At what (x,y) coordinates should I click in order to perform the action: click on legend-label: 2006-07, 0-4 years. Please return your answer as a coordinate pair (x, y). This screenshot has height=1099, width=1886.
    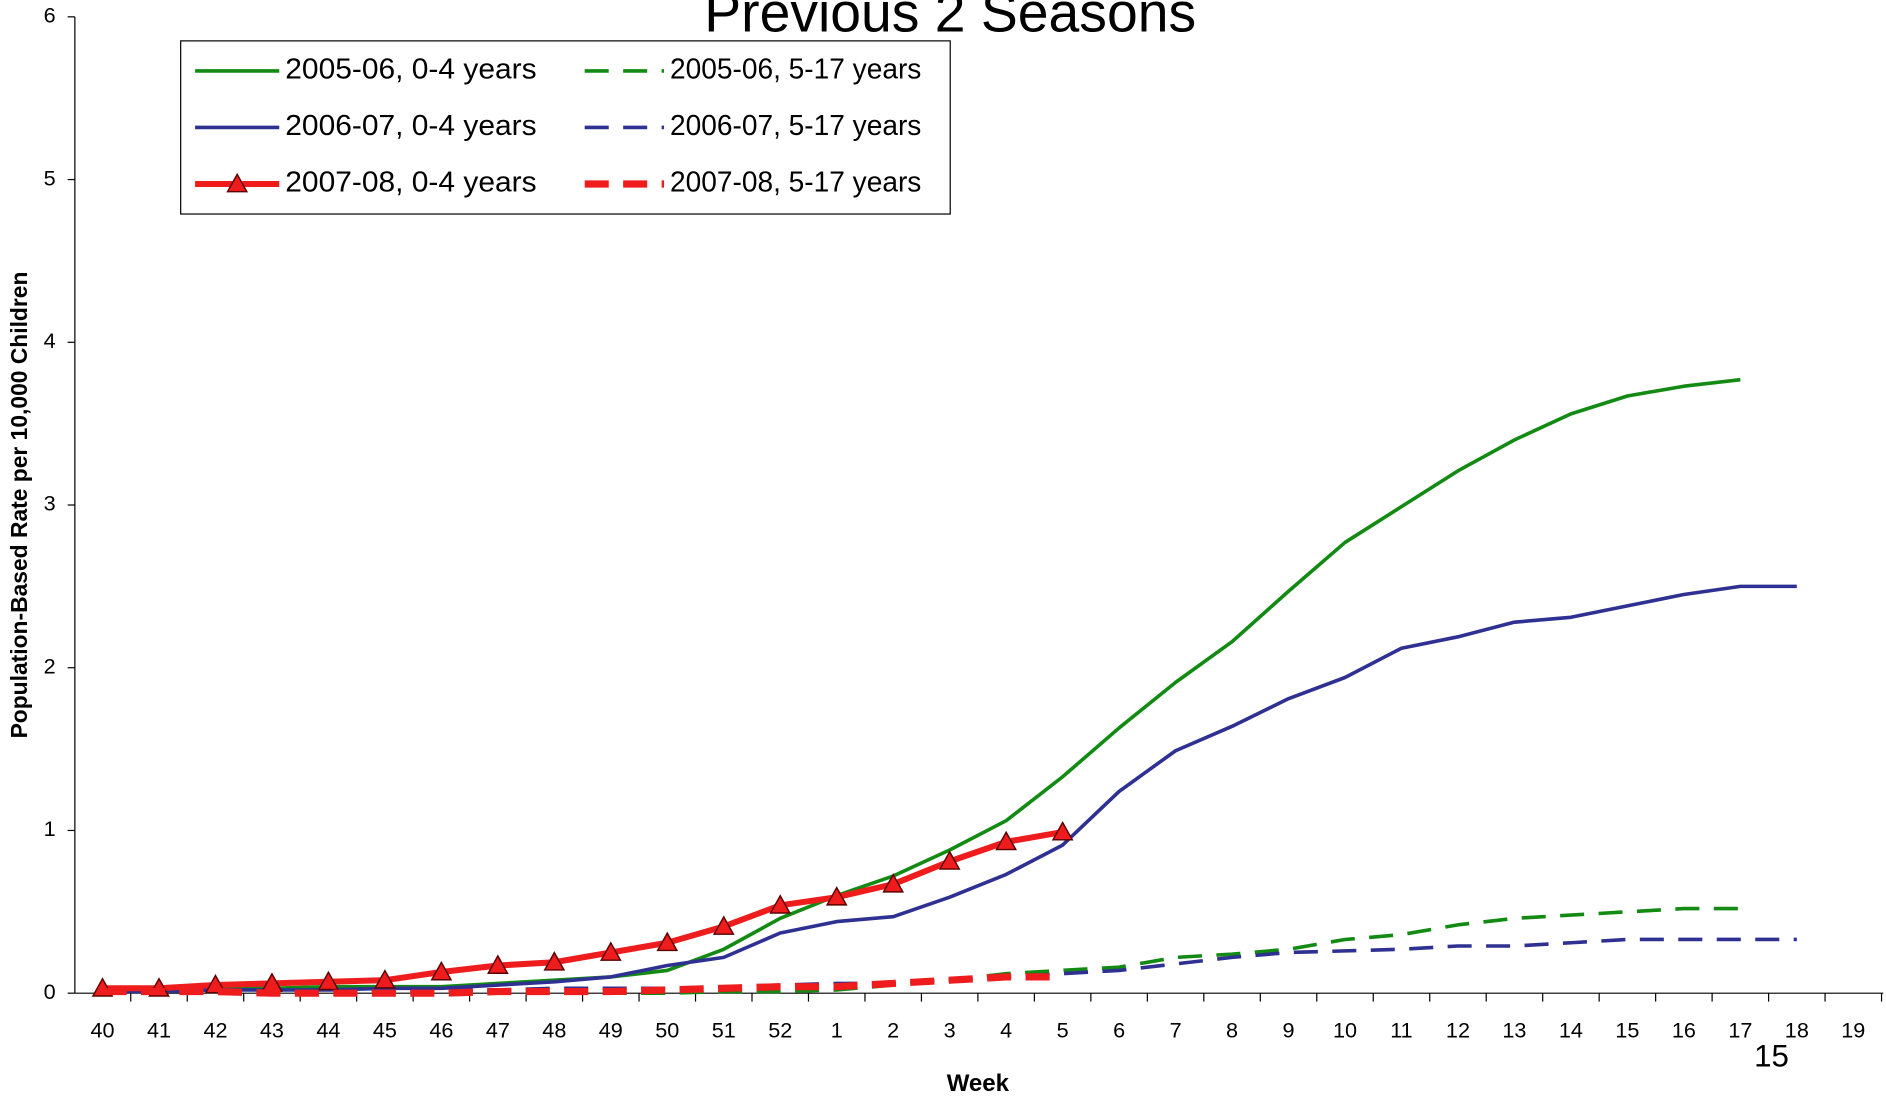
    Looking at the image, I should click on (410, 126).